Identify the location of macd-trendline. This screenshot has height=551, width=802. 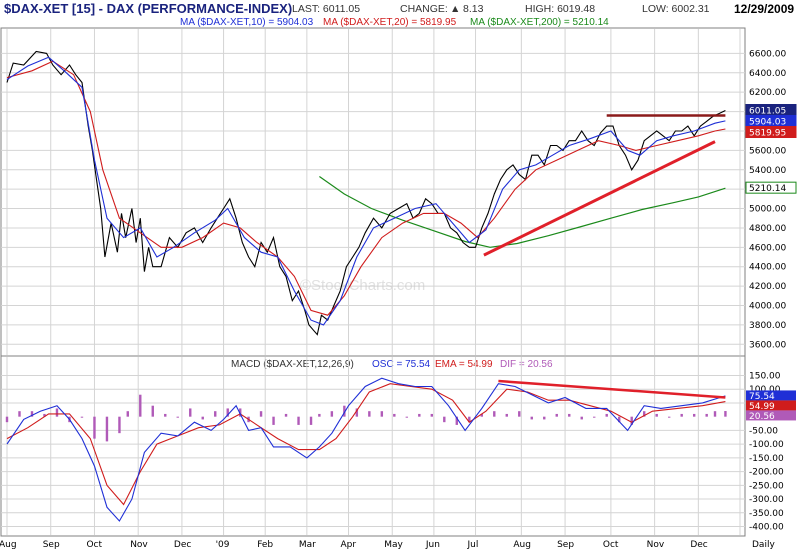
(612, 389).